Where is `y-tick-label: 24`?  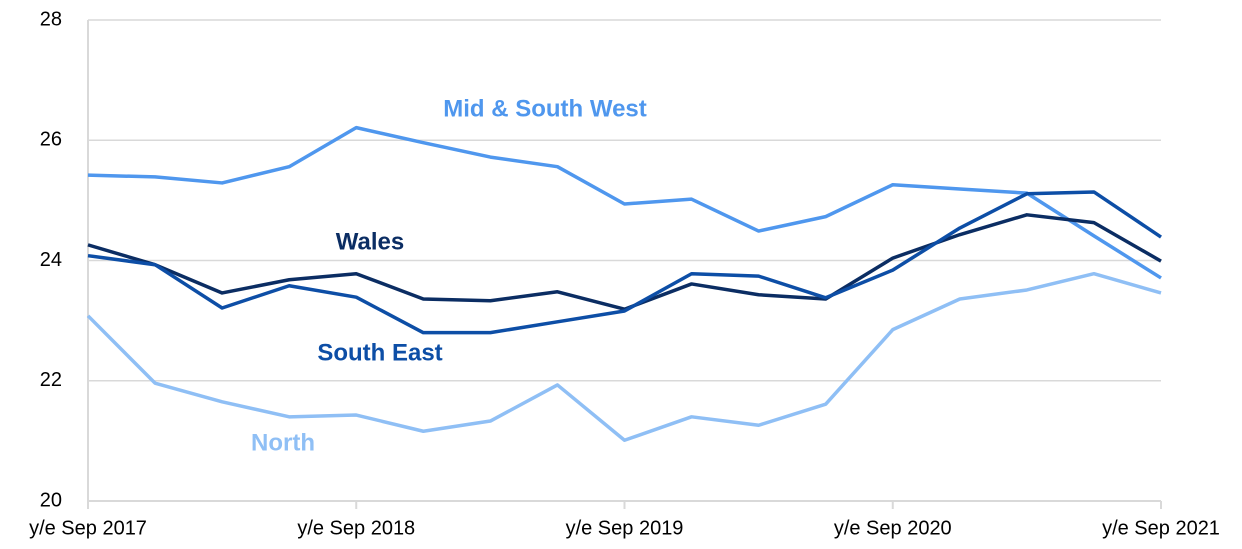 y-tick-label: 24 is located at coordinates (51, 260).